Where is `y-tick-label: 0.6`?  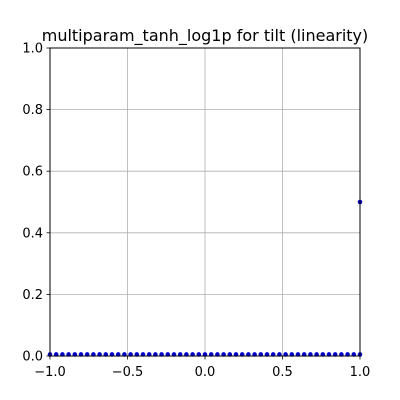 y-tick-label: 0.6 is located at coordinates (32, 172).